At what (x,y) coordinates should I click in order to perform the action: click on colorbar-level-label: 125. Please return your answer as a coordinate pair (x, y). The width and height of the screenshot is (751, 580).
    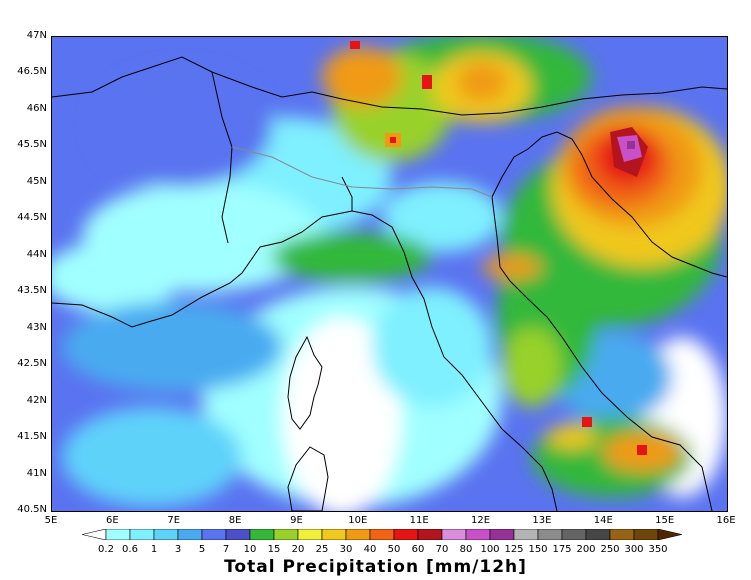
    Looking at the image, I should click on (514, 549).